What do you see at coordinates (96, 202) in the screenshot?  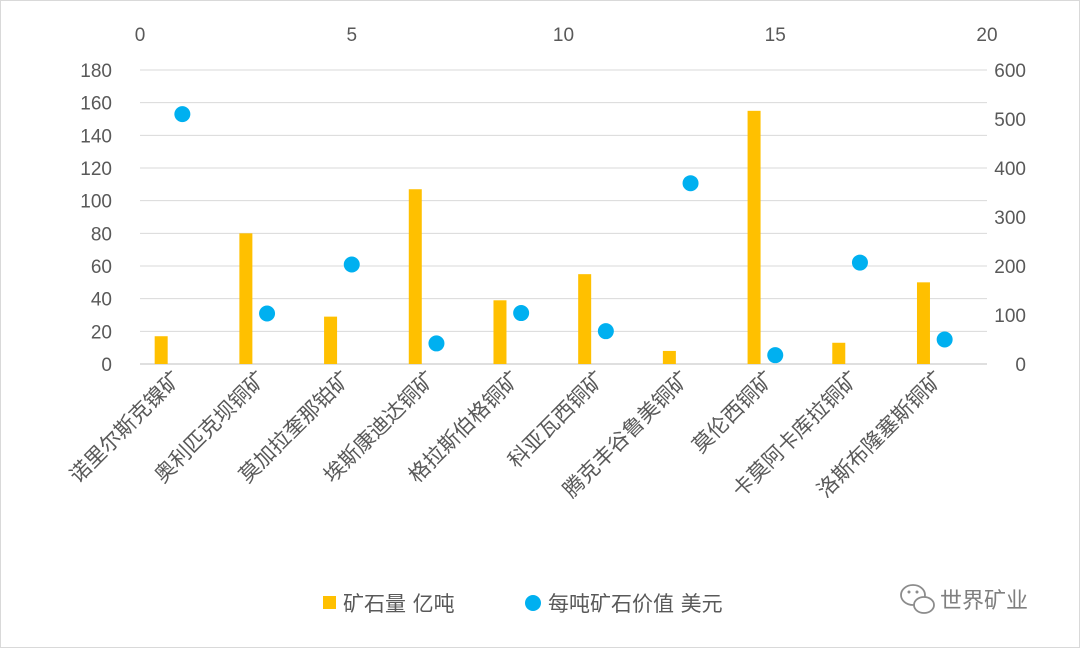 I see `left-tick-label: 100` at bounding box center [96, 202].